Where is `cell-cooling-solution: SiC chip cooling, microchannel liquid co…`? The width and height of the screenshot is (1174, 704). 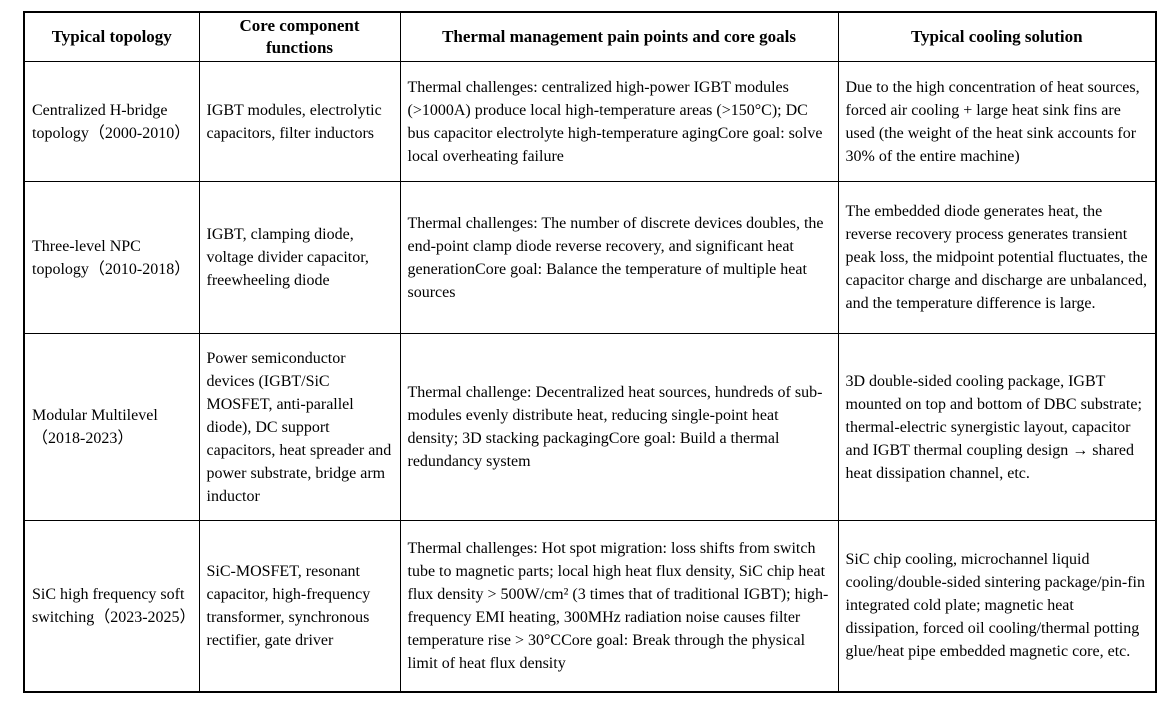
cell-cooling-solution: SiC chip cooling, microchannel liquid co… is located at coordinates (997, 606).